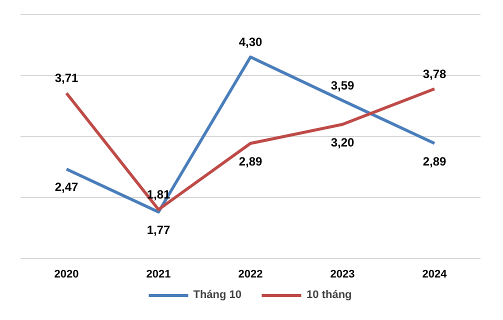 Image resolution: width=503 pixels, height=320 pixels. What do you see at coordinates (158, 274) in the screenshot?
I see `x-tick-label: 2021` at bounding box center [158, 274].